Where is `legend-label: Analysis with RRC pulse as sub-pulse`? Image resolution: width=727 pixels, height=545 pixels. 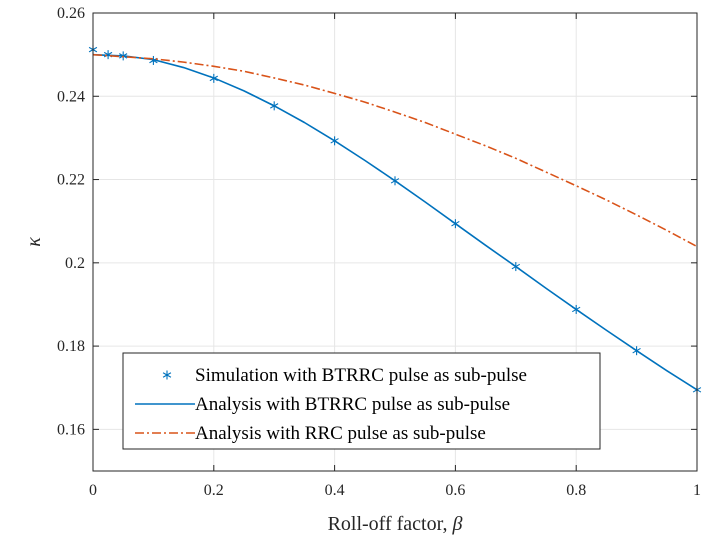
legend-label: Analysis with RRC pulse as sub-pulse is located at coordinates (340, 433).